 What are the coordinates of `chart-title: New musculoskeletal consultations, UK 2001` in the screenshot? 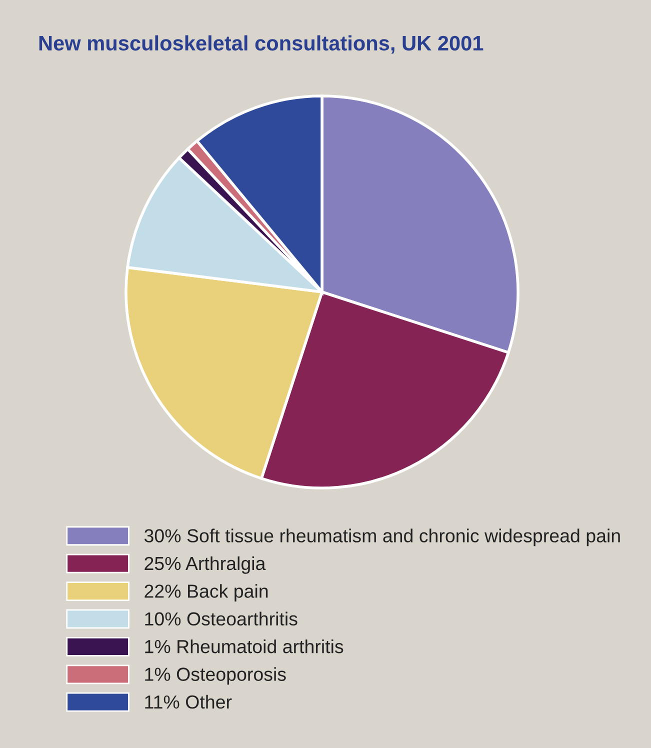 It's located at (261, 44).